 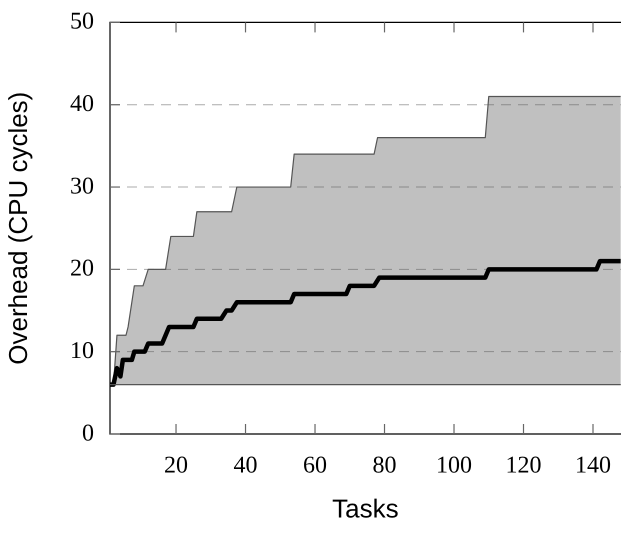 I want to click on y-tick-label: 20, so click(x=82, y=269).